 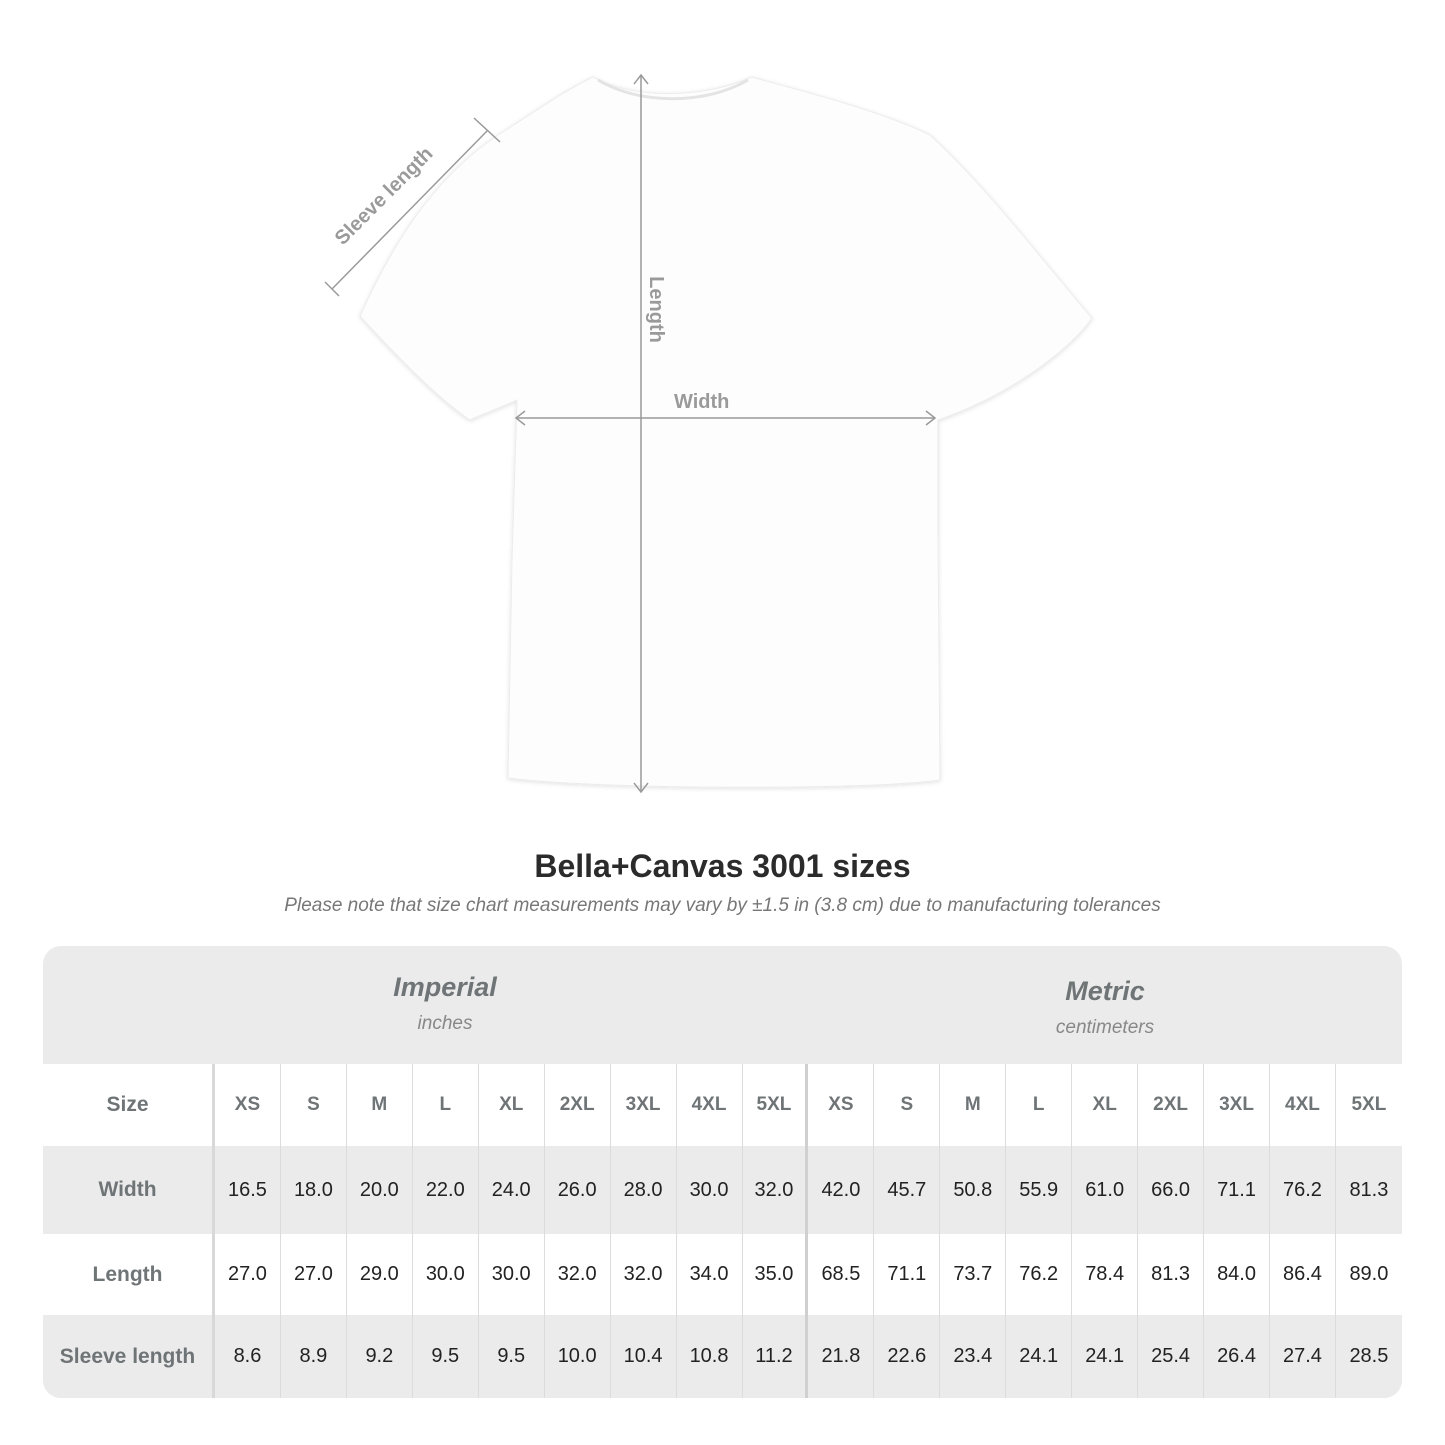 What do you see at coordinates (380, 1274) in the screenshot?
I see `imperial-value-cell: 29.0` at bounding box center [380, 1274].